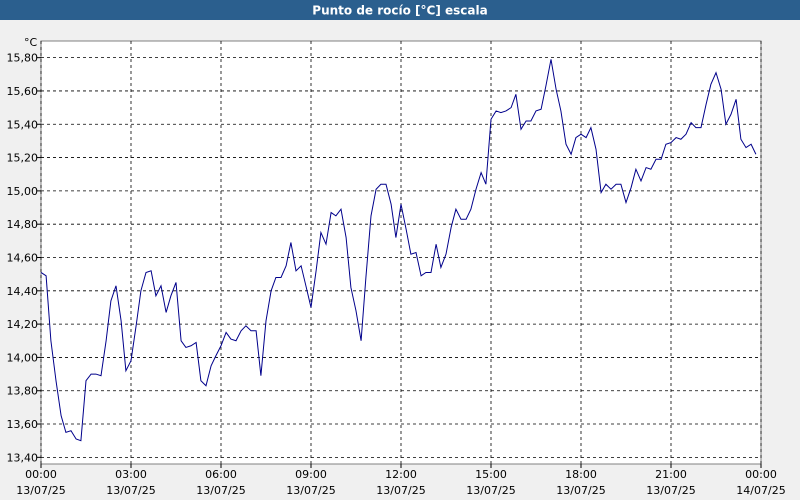 Image resolution: width=800 pixels, height=500 pixels. What do you see at coordinates (491, 474) in the screenshot?
I see `x-tick-label: 15:00` at bounding box center [491, 474].